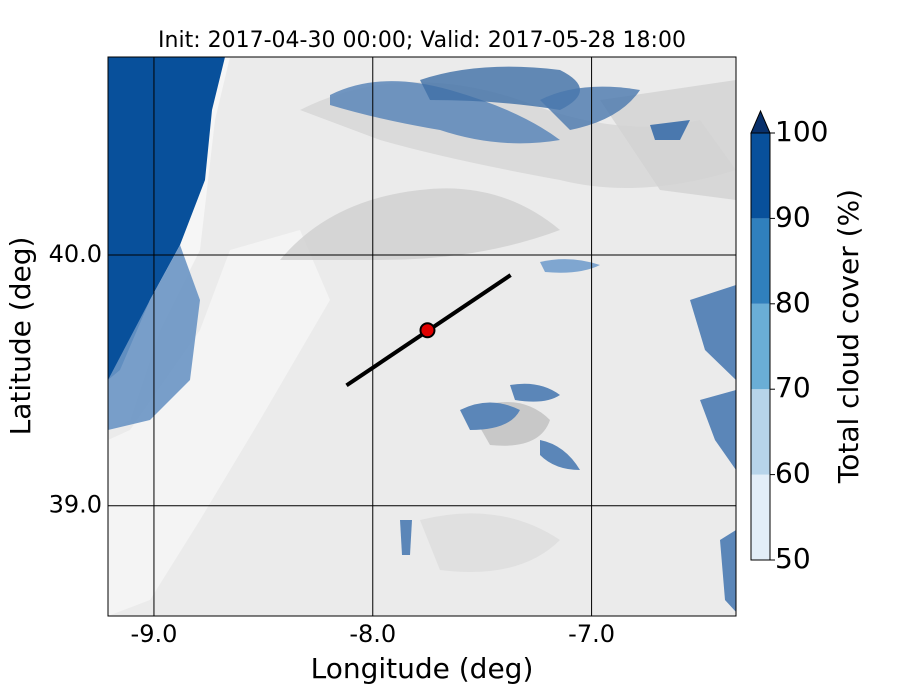 Image resolution: width=900 pixels, height=700 pixels. What do you see at coordinates (75, 505) in the screenshot?
I see `y-tick-label: 39.0` at bounding box center [75, 505].